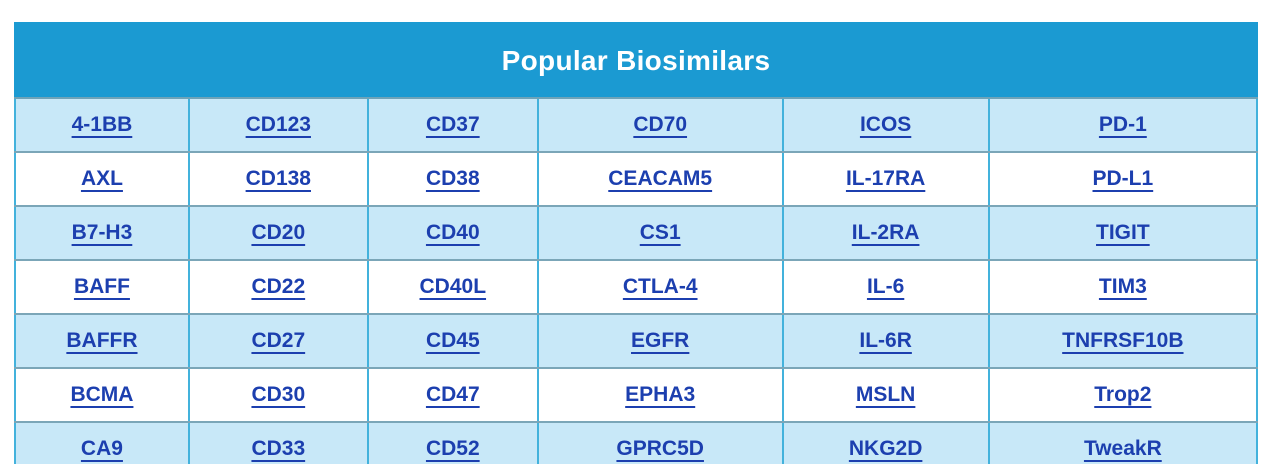  I want to click on biosimilar-link: AXL, so click(101, 178).